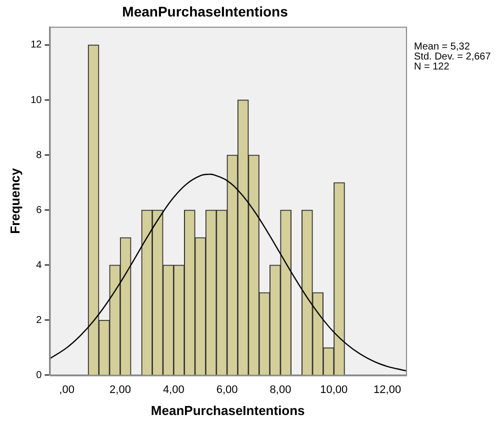 This screenshot has height=423, width=498. Describe the element at coordinates (432, 67) in the screenshot. I see `text: N = 122` at that location.